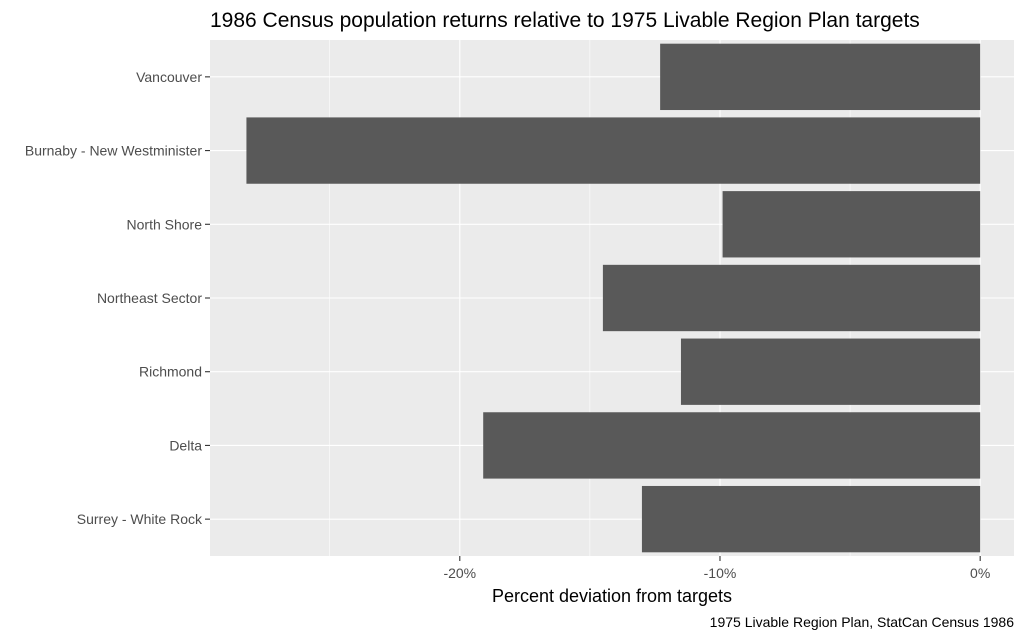 The height and width of the screenshot is (640, 1024). Describe the element at coordinates (113, 151) in the screenshot. I see `y-tick-label: Burnaby - New Westminister` at that location.